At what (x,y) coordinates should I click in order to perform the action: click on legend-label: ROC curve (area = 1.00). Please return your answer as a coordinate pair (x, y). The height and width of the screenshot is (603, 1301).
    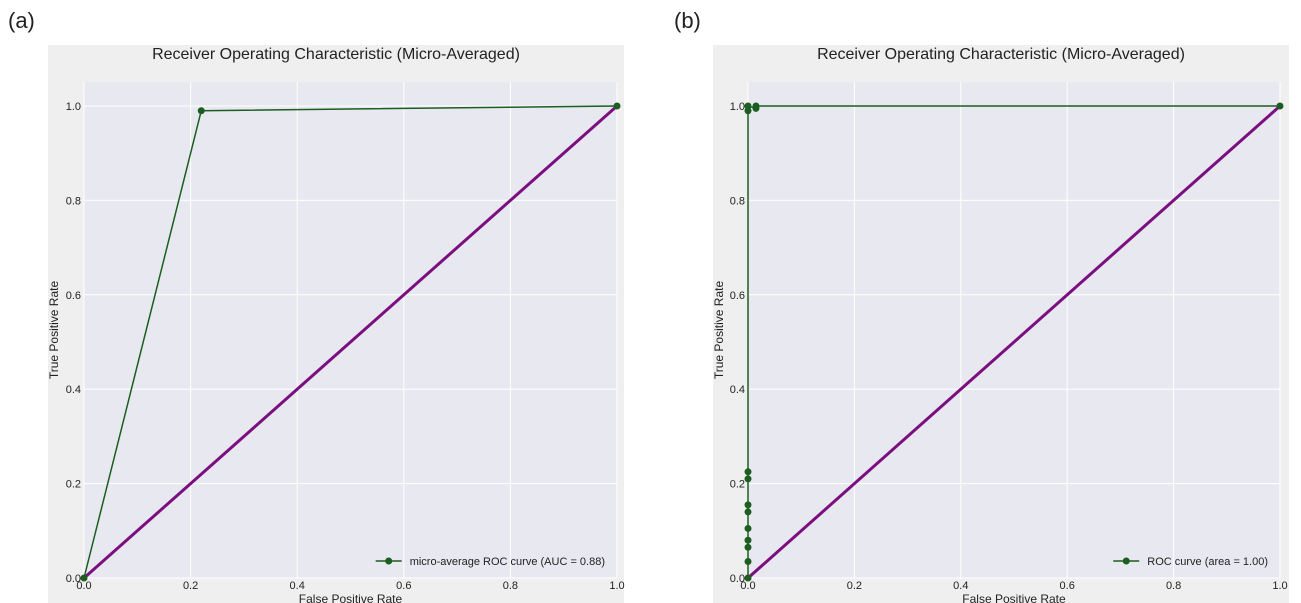
    Looking at the image, I should click on (1207, 562).